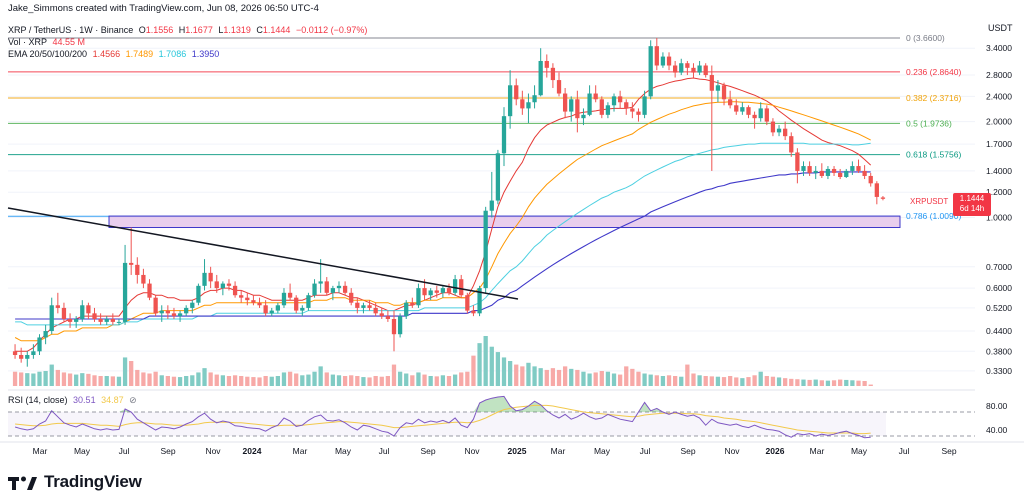 This screenshot has height=502, width=1024. I want to click on time-tick-label: Nov, so click(732, 451).